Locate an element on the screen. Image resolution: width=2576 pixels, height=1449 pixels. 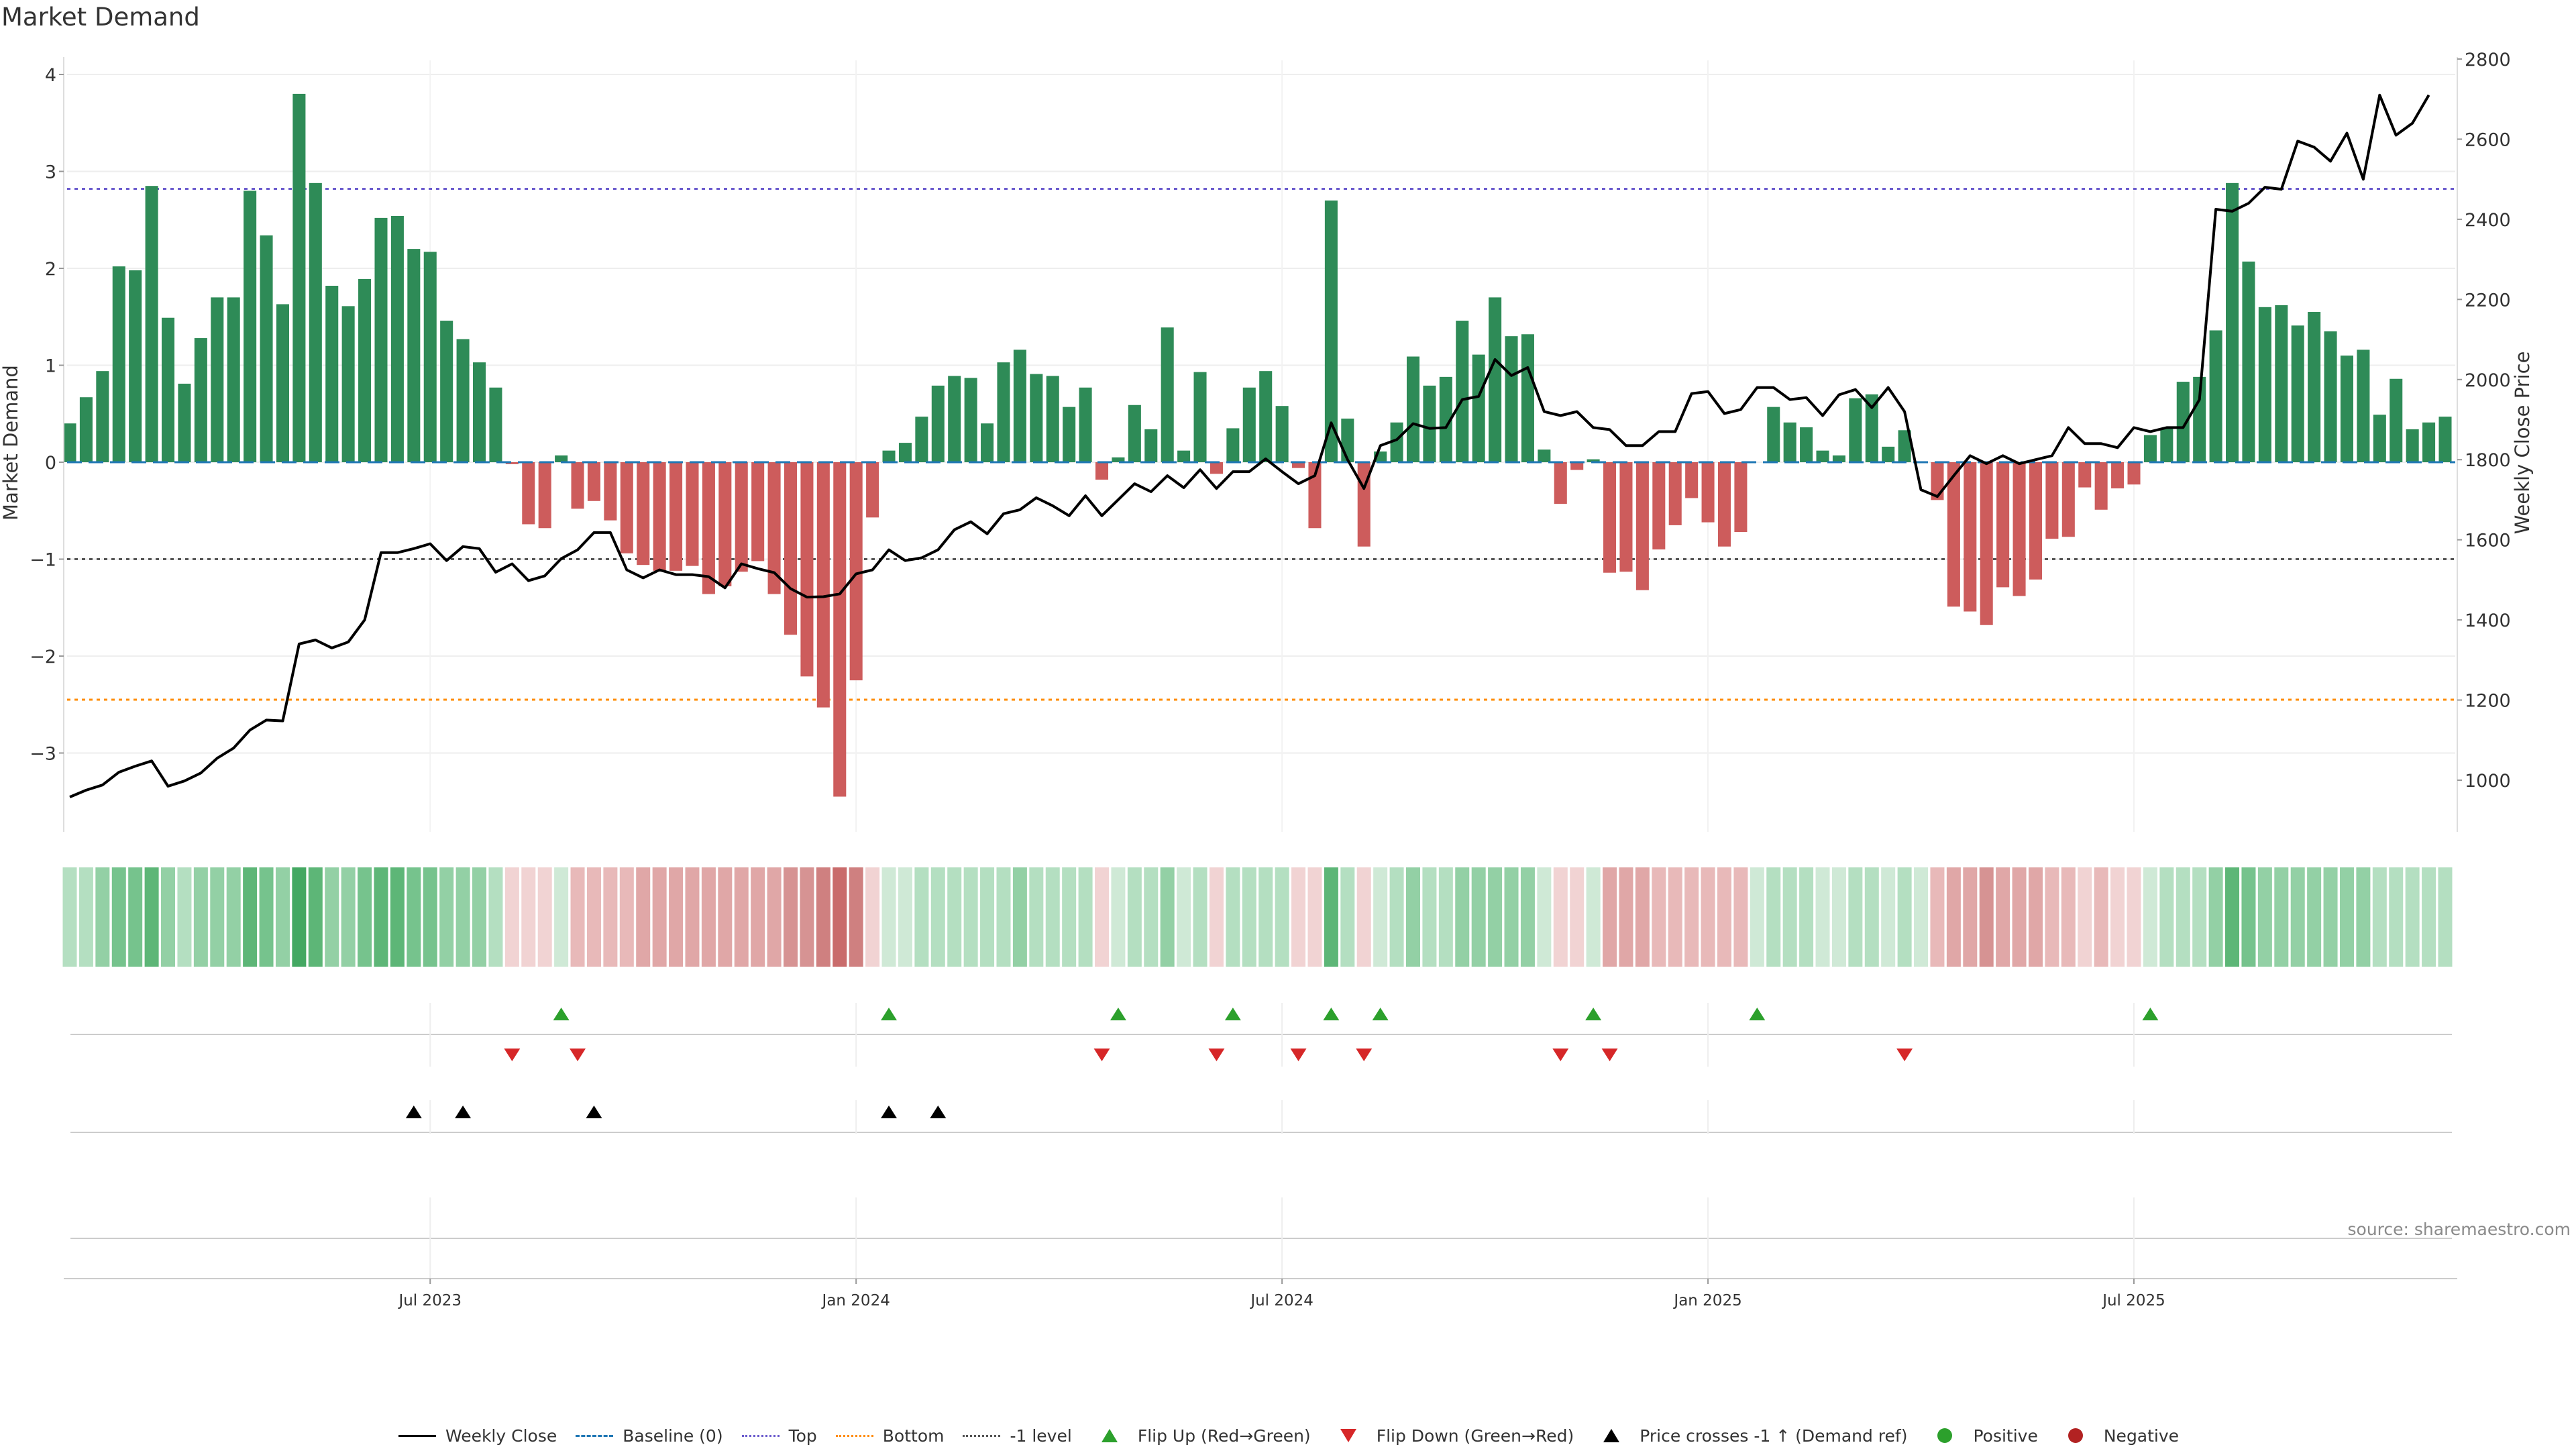
chart-title: Market Demand is located at coordinates (100, 17).